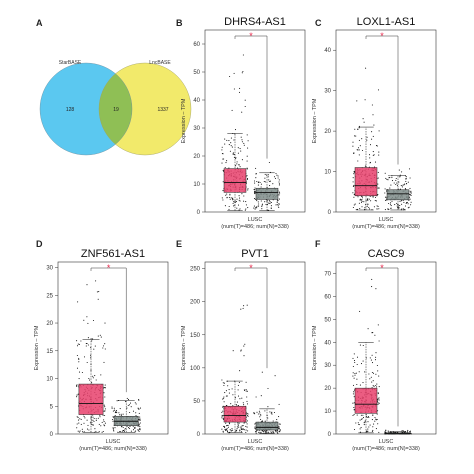  Describe the element at coordinates (70, 110) in the screenshot. I see `venn-left-count: 128` at that location.